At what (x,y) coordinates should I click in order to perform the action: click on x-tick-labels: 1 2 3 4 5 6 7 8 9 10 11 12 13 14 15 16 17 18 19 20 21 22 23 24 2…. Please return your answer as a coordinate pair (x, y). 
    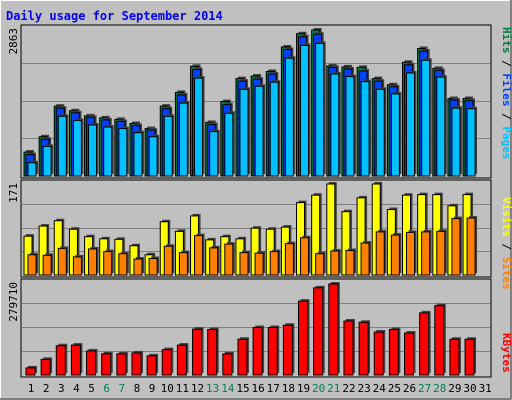
    Looking at the image, I should click on (260, 388).